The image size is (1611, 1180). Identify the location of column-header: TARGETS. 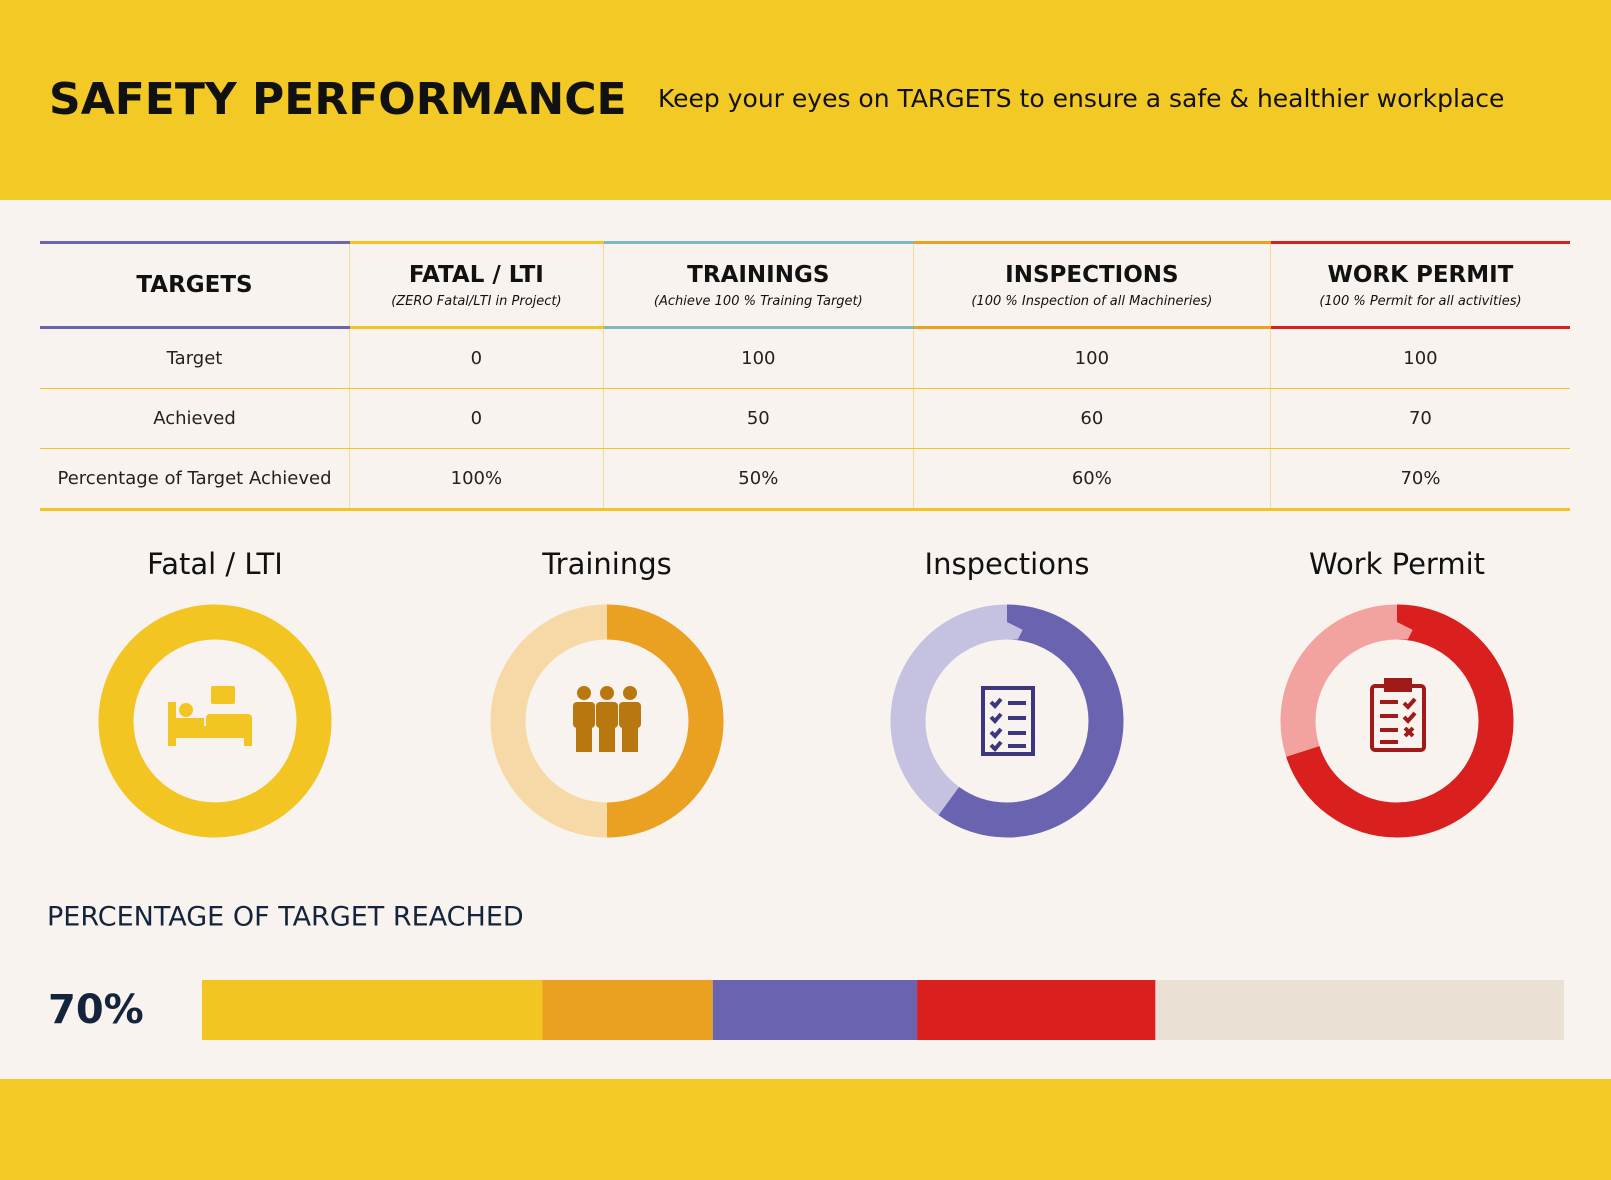
(195, 285).